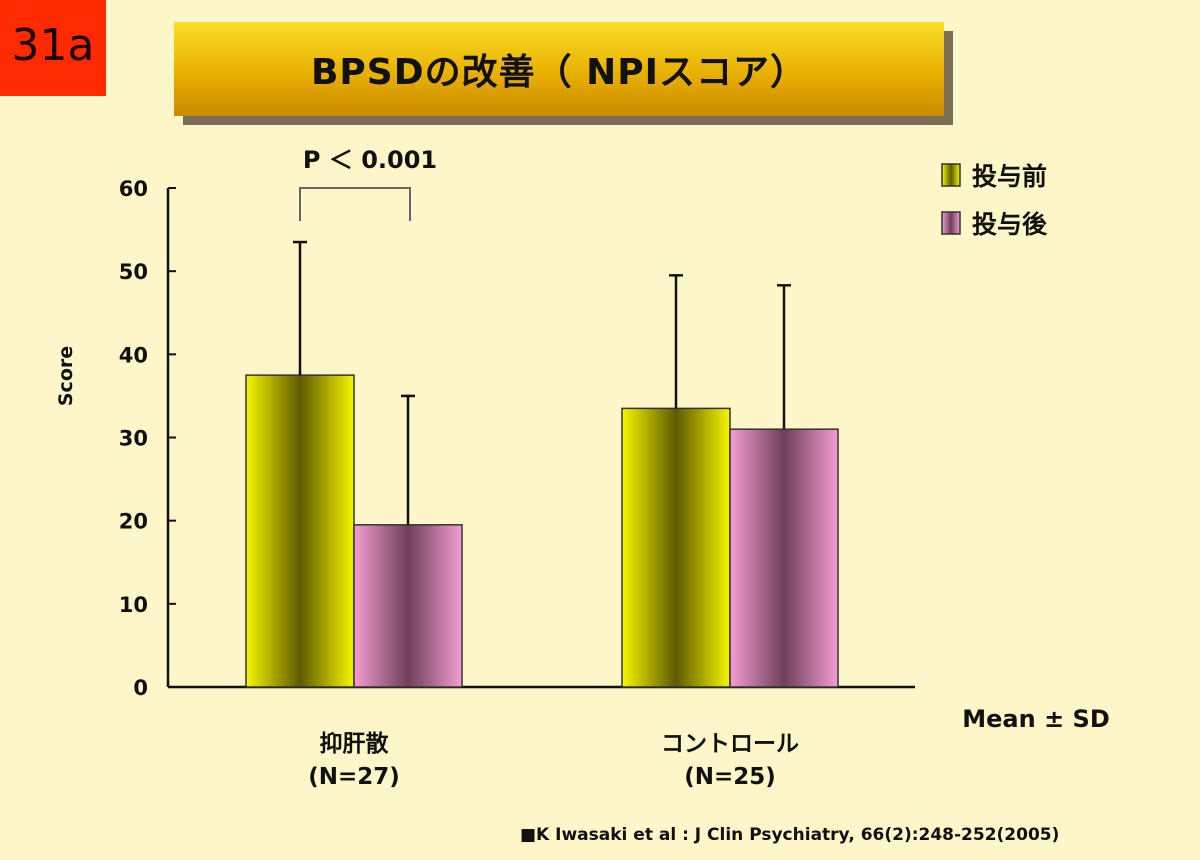 The image size is (1200, 860). I want to click on y-tick-label: 50, so click(133, 272).